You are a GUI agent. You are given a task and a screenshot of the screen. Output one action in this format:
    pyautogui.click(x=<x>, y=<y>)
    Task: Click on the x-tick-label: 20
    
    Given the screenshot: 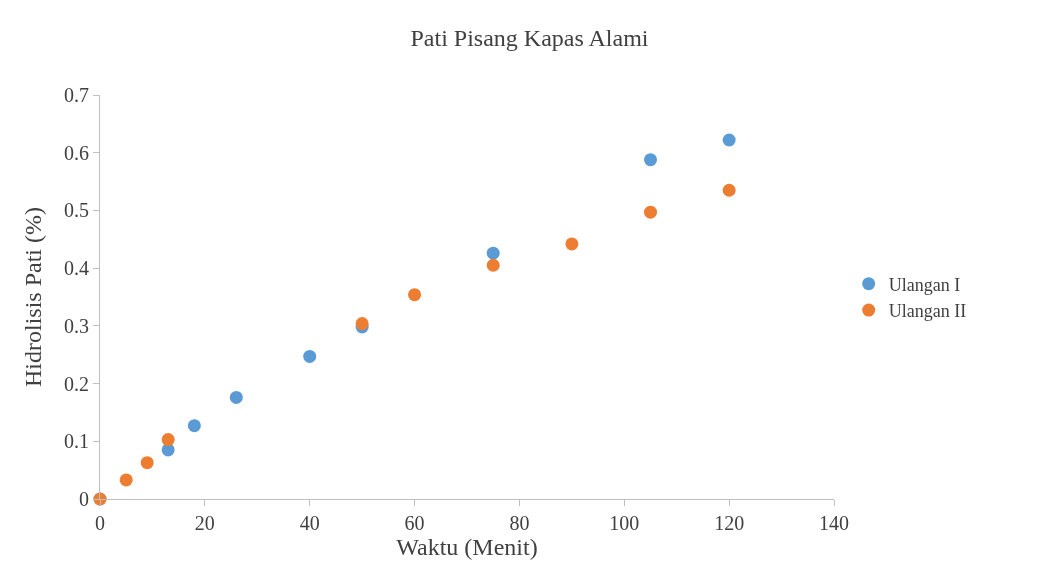 What is the action you would take?
    pyautogui.click(x=204, y=523)
    